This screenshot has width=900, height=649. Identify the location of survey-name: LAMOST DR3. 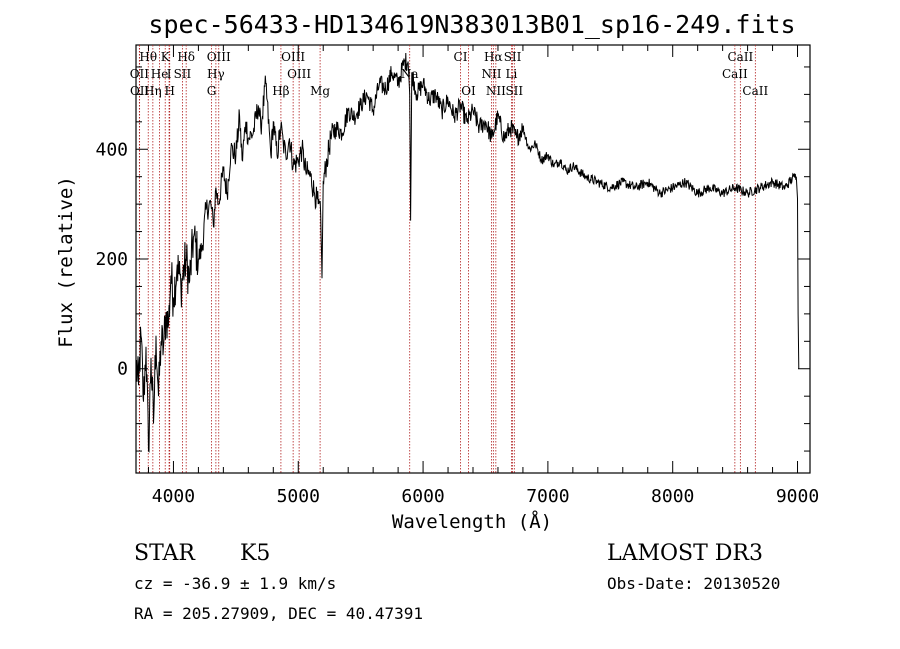
(685, 553).